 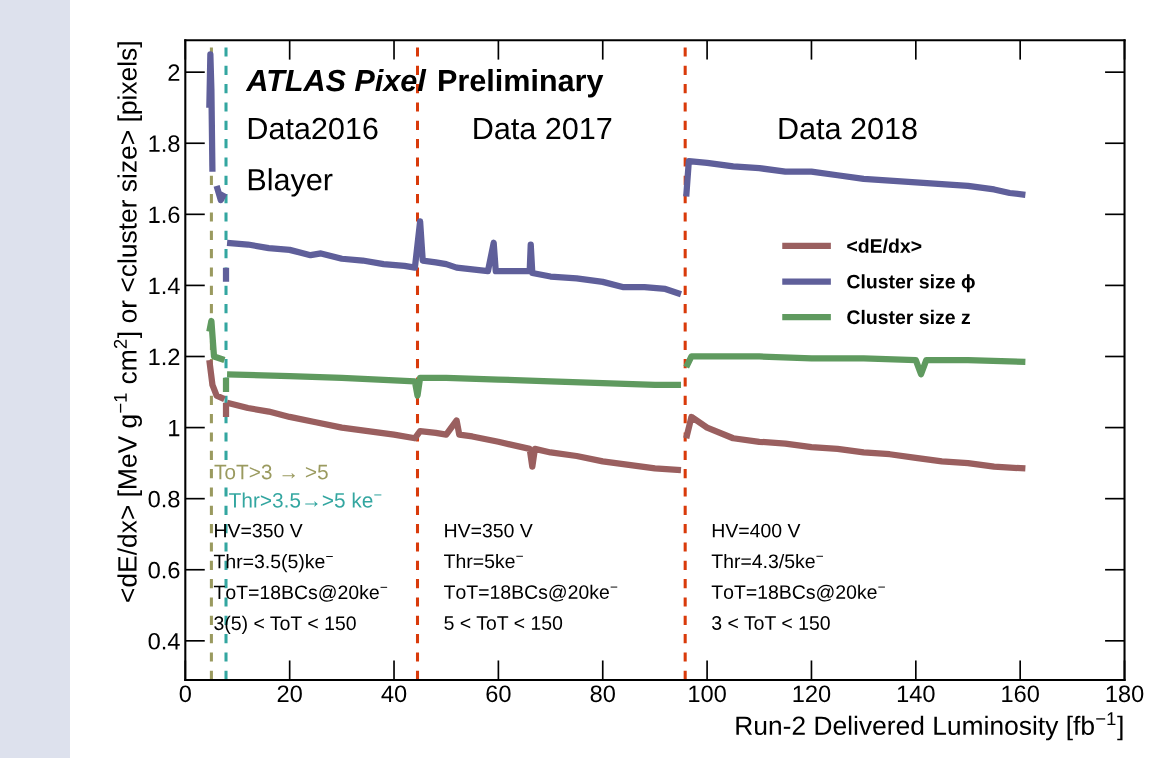 What do you see at coordinates (1125, 694) in the screenshot?
I see `x-tick-label: 180` at bounding box center [1125, 694].